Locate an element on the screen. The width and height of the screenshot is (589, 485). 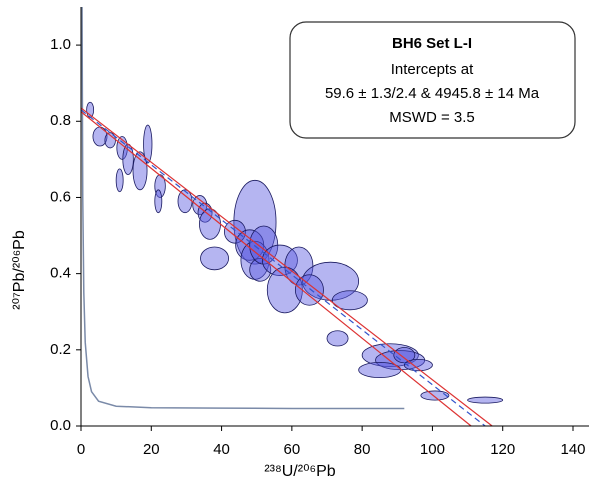
annotation-line: MSWD = 3.5 is located at coordinates (431, 117).